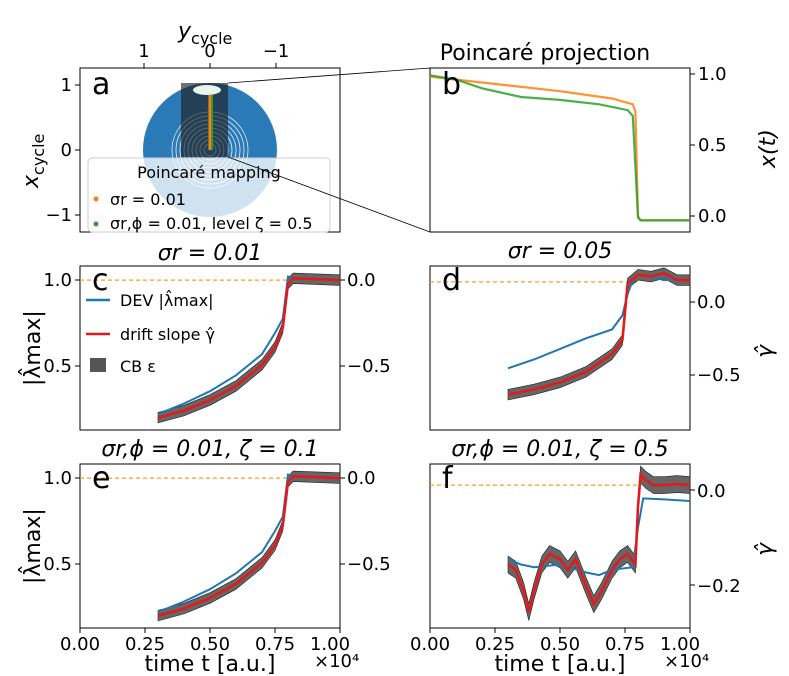 The height and width of the screenshot is (676, 789). What do you see at coordinates (719, 586) in the screenshot?
I see `right-tick: −0.2` at bounding box center [719, 586].